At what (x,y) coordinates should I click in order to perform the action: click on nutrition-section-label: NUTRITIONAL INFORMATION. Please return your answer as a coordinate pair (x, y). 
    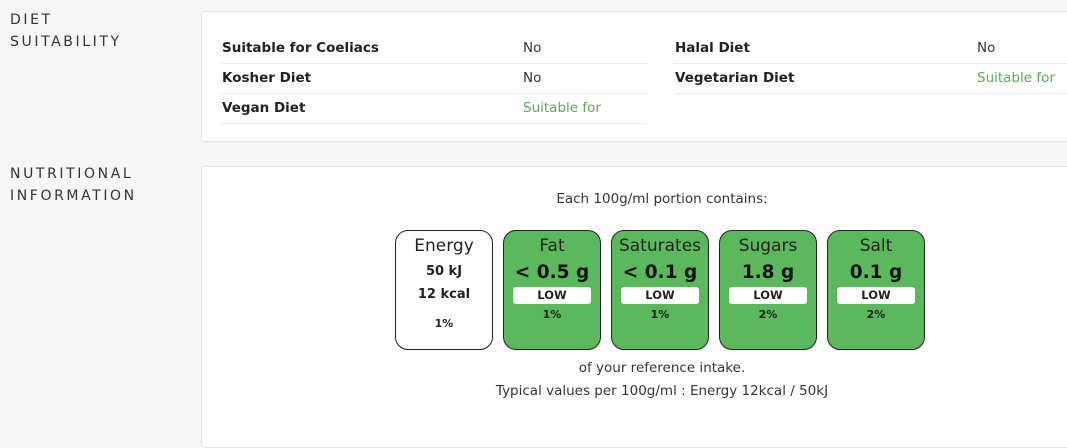
    Looking at the image, I should click on (73, 185).